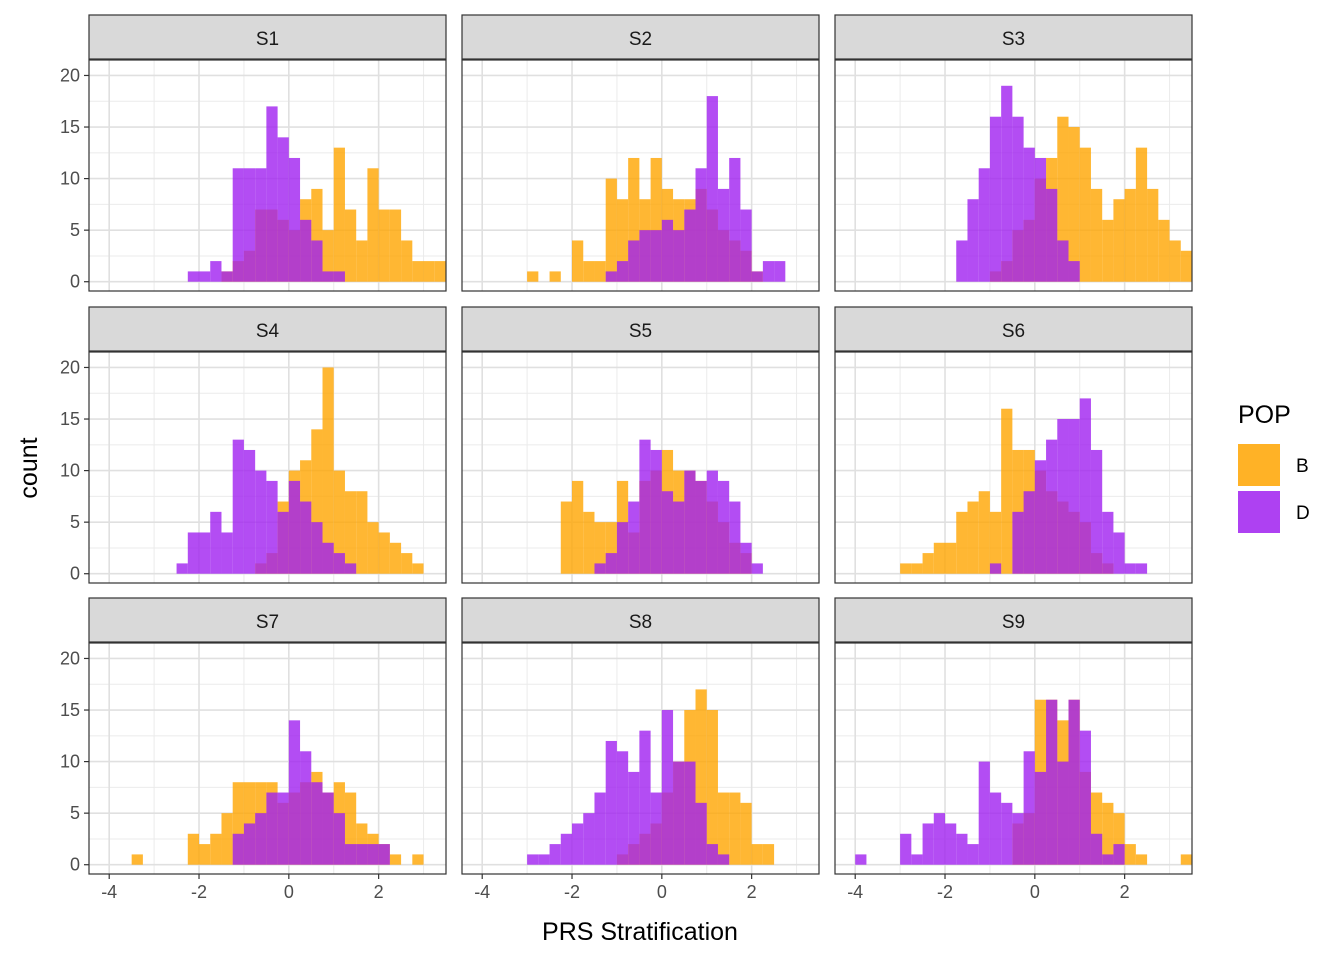 The height and width of the screenshot is (960, 1344). What do you see at coordinates (267, 329) in the screenshot?
I see `strip-s4` at bounding box center [267, 329].